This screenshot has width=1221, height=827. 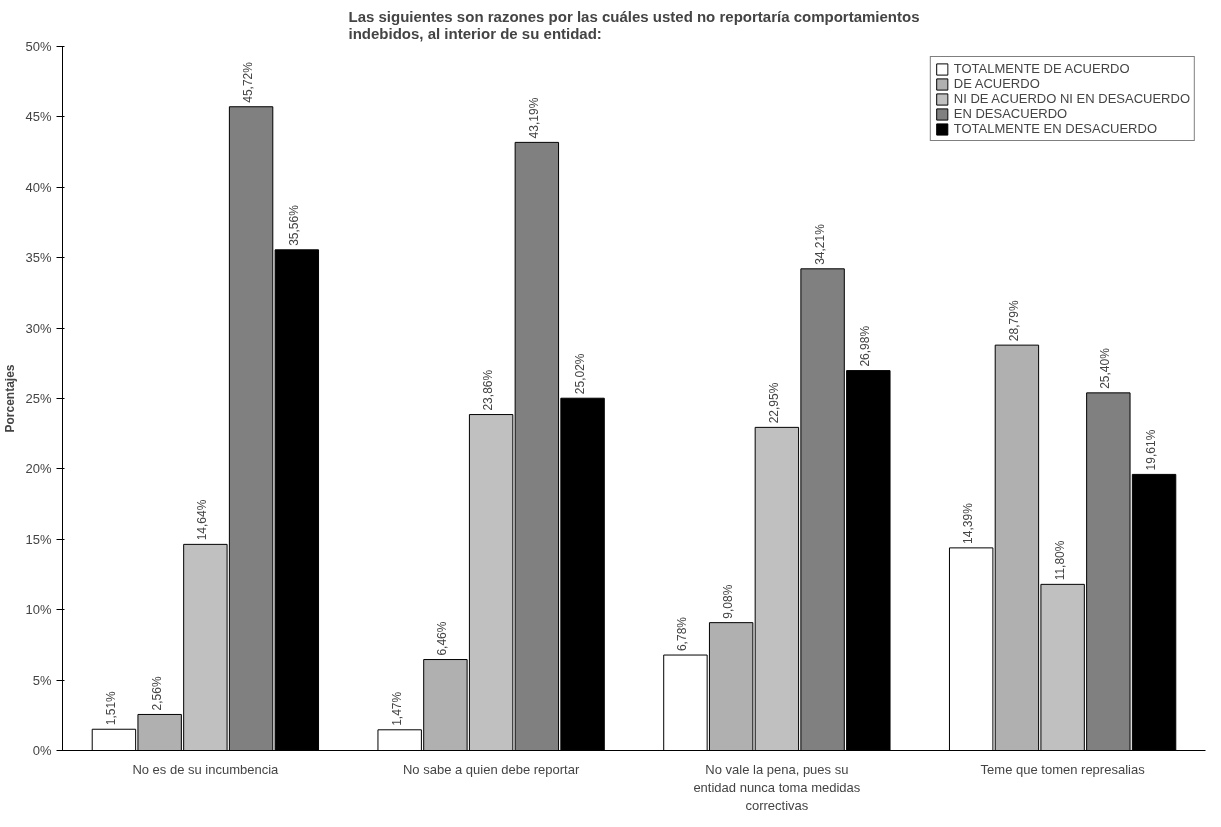 I want to click on data-label: 1,47%, so click(x=396, y=708).